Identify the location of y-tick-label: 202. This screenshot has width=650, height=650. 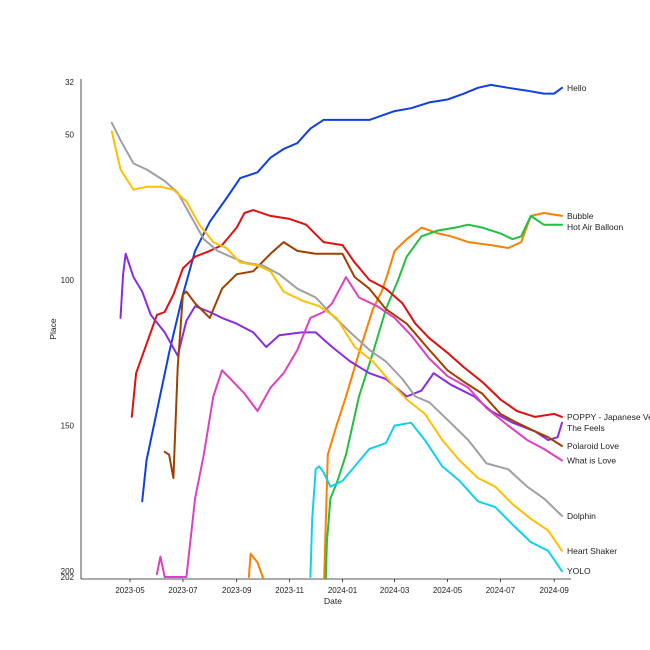
(68, 577).